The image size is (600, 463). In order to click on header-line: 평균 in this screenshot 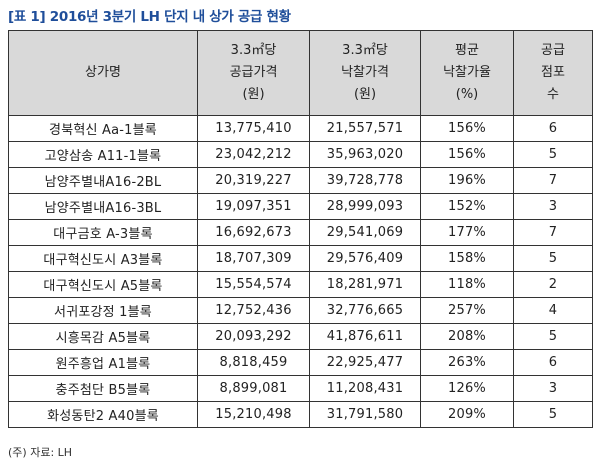, I will do `click(467, 50)`.